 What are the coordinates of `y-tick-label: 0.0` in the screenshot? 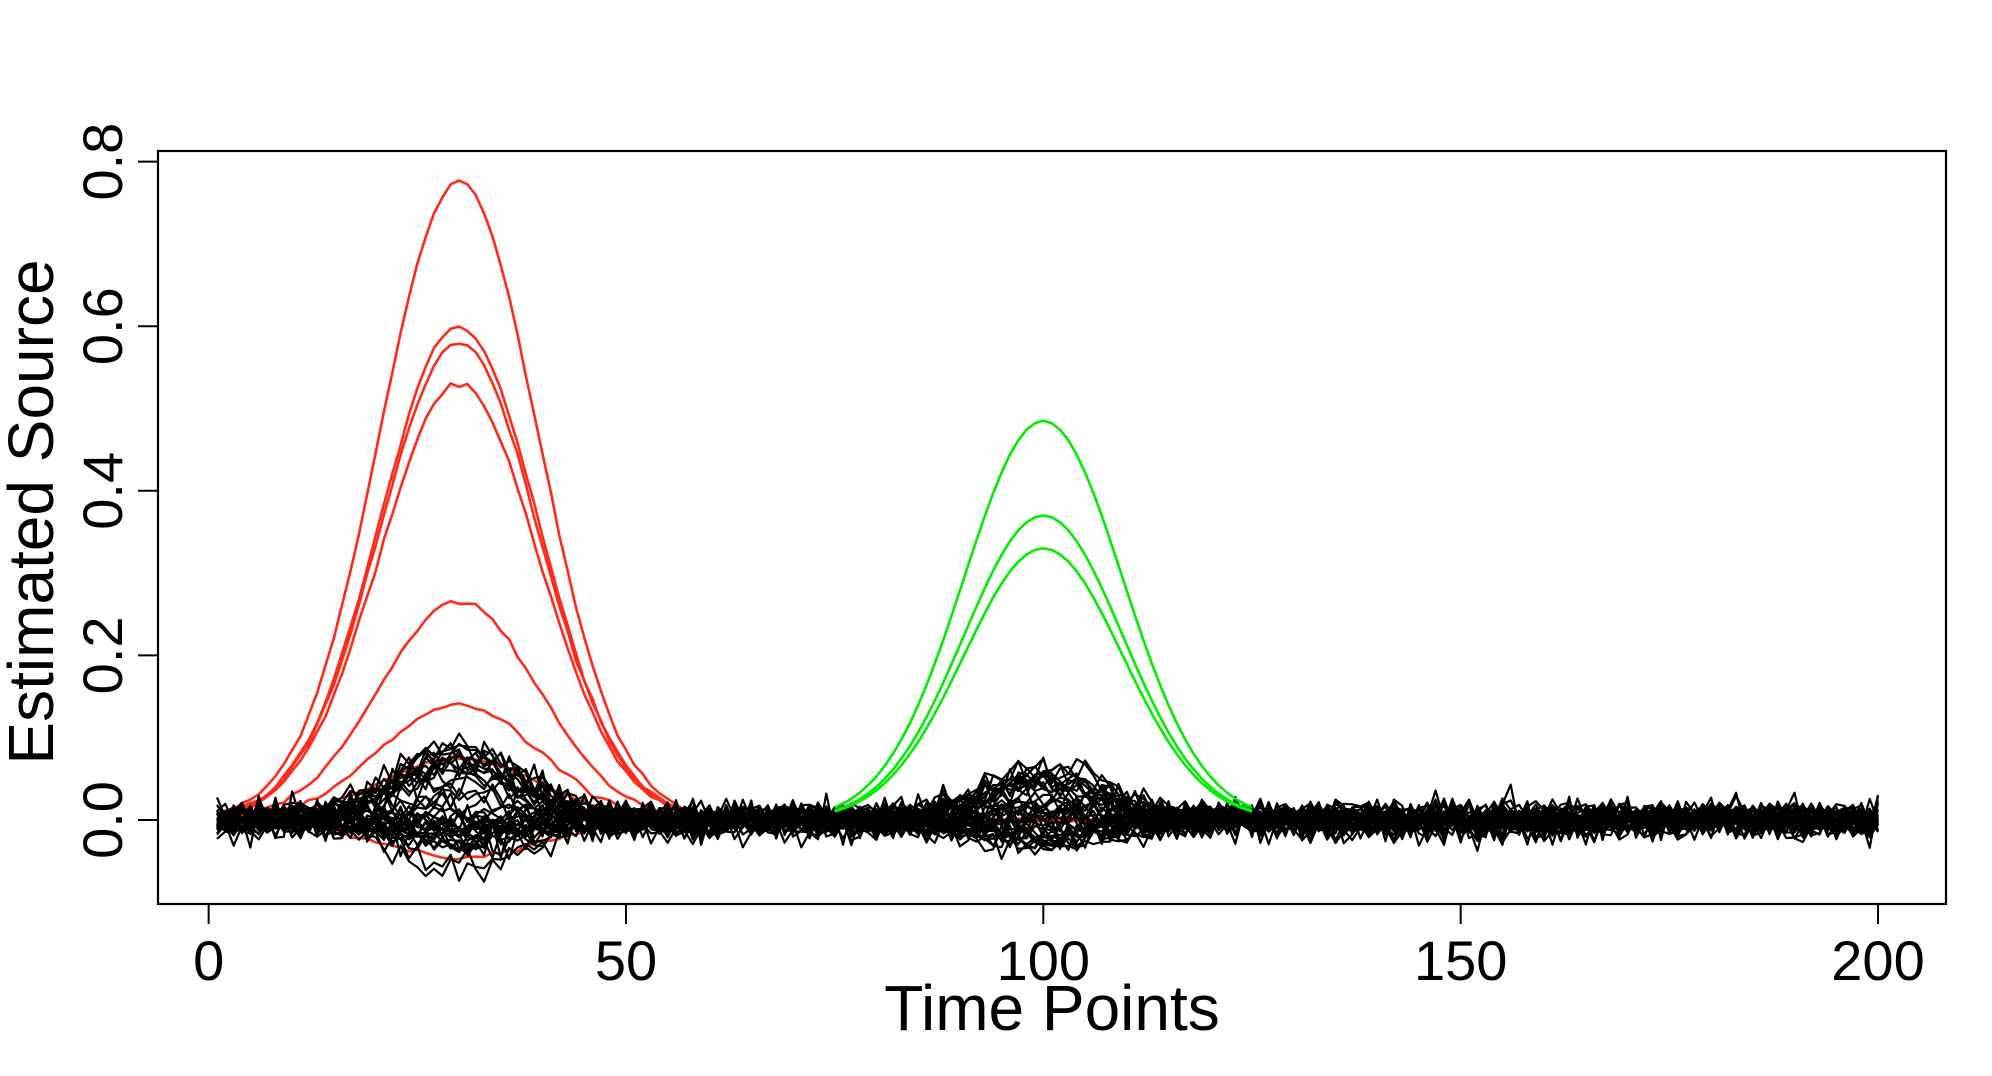 It's located at (102, 820).